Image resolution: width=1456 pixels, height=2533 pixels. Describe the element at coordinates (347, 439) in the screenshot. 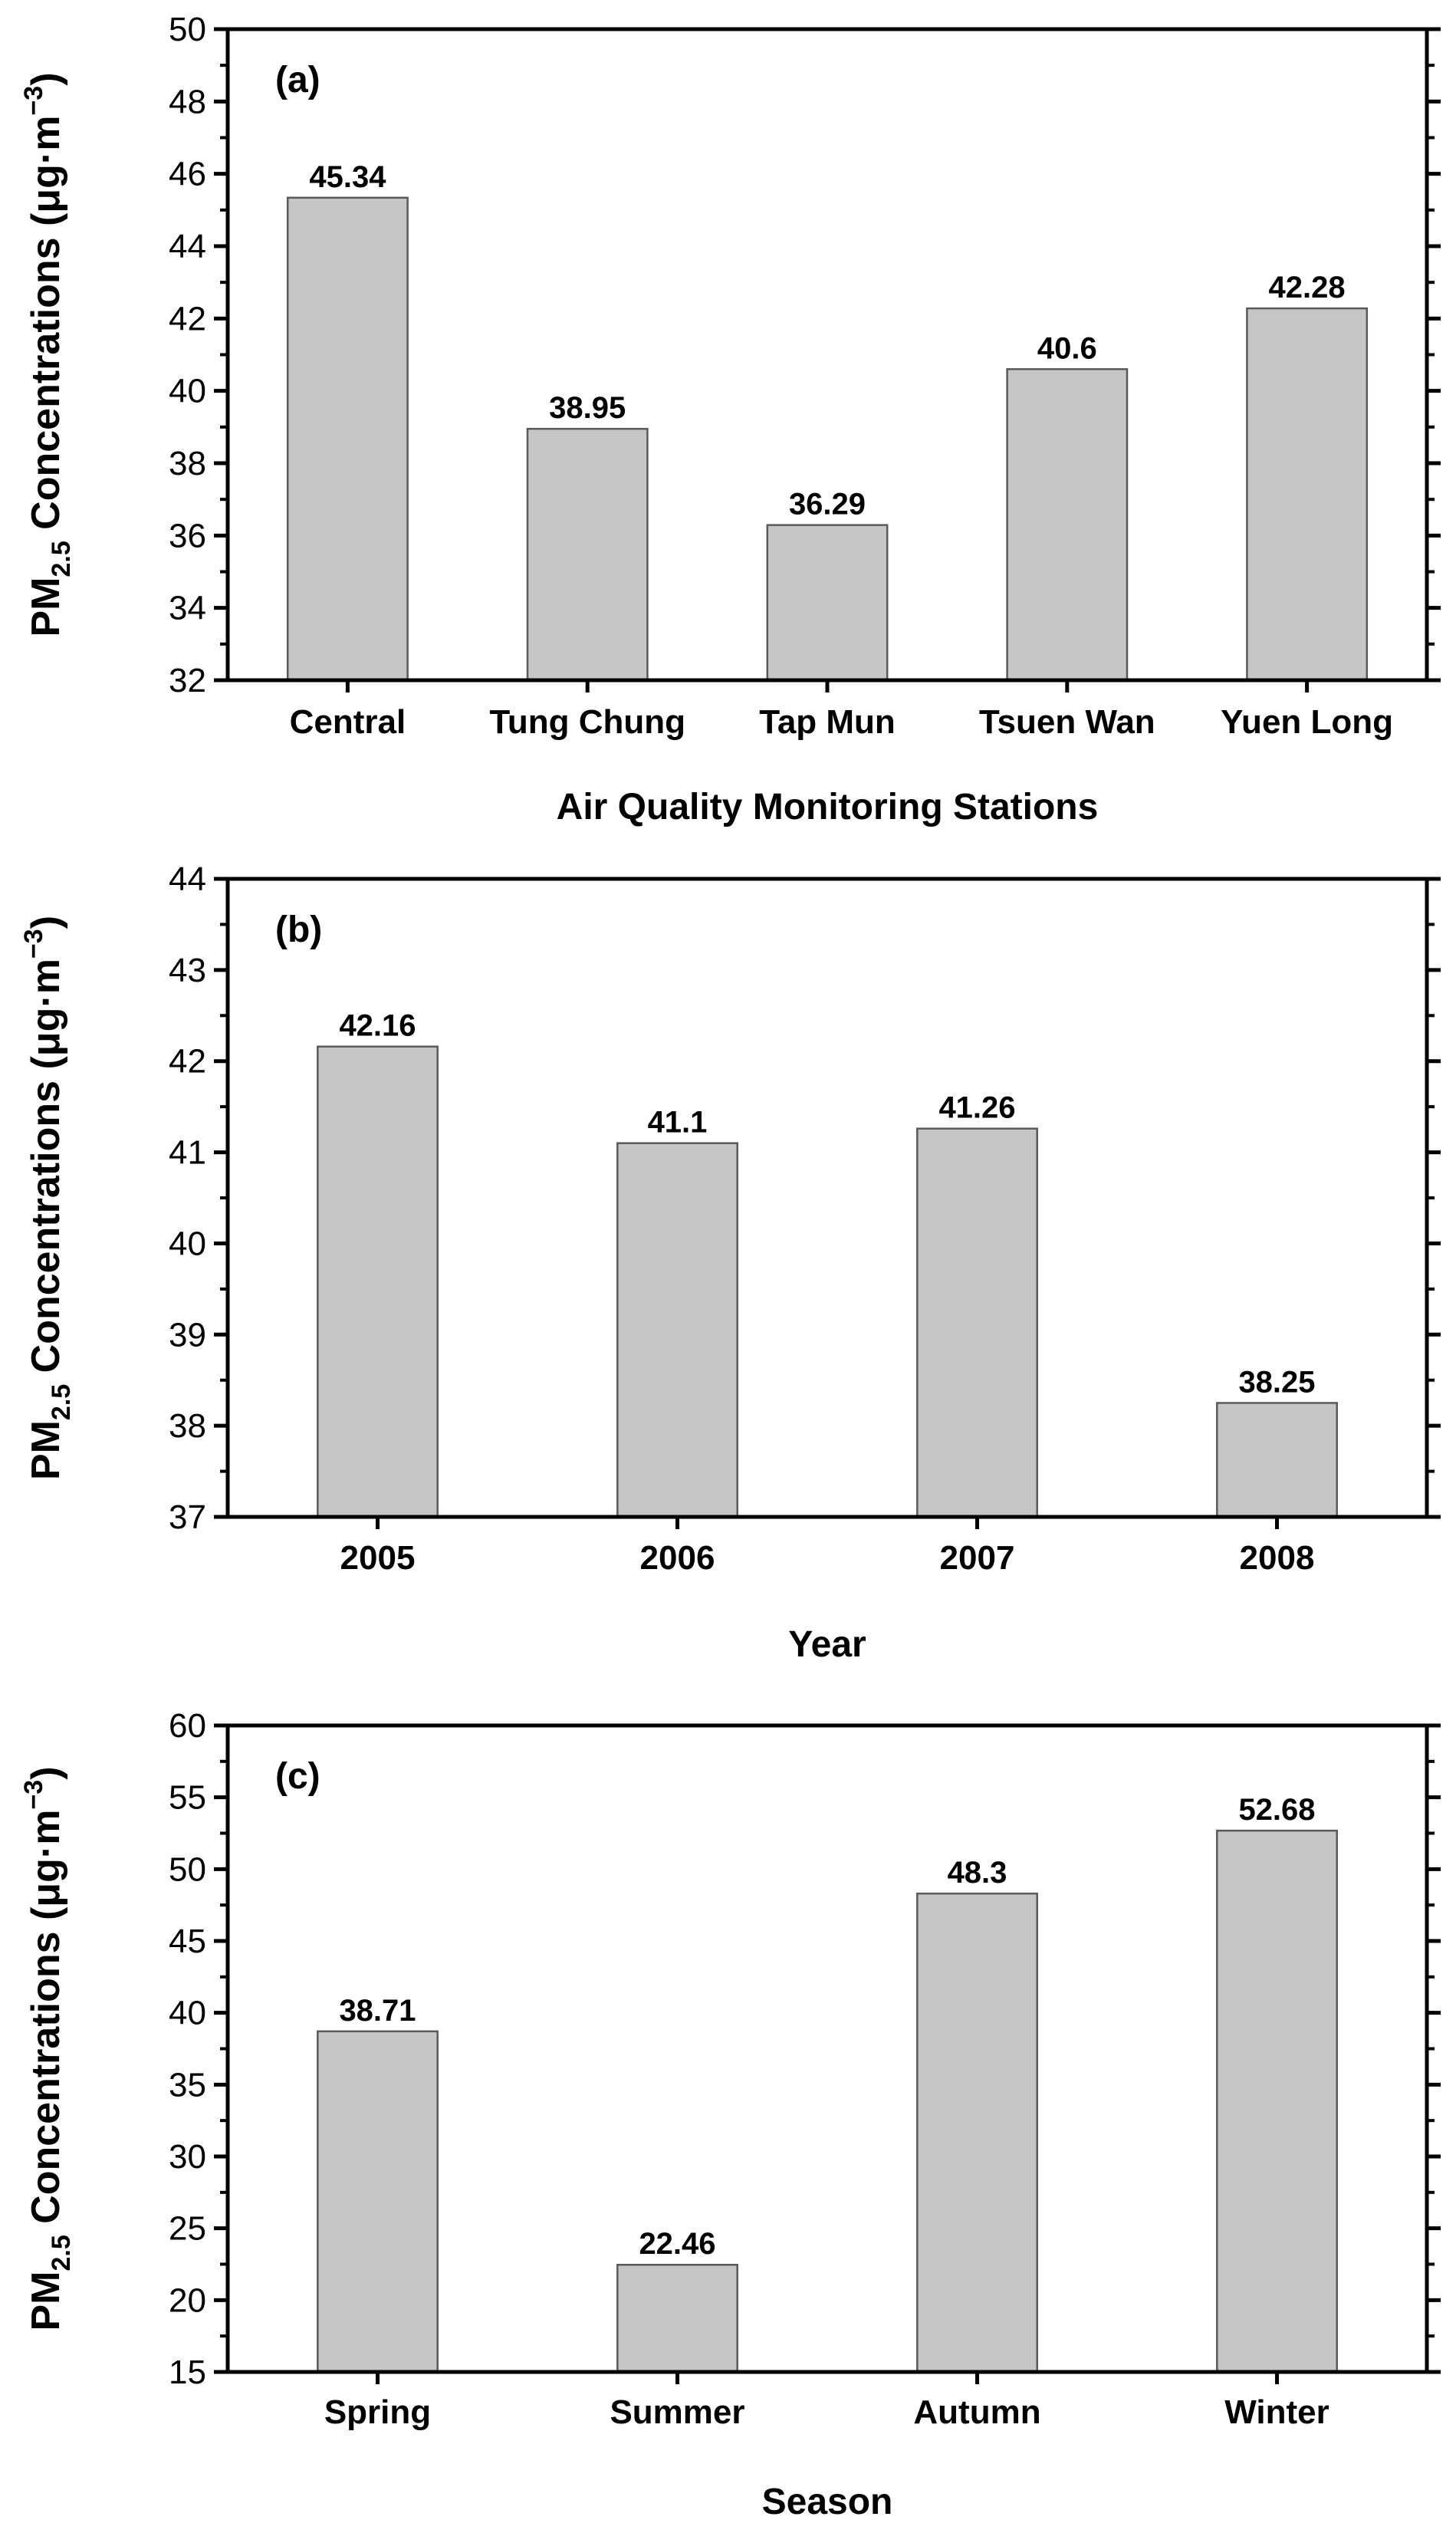

I see `bar-central` at that location.